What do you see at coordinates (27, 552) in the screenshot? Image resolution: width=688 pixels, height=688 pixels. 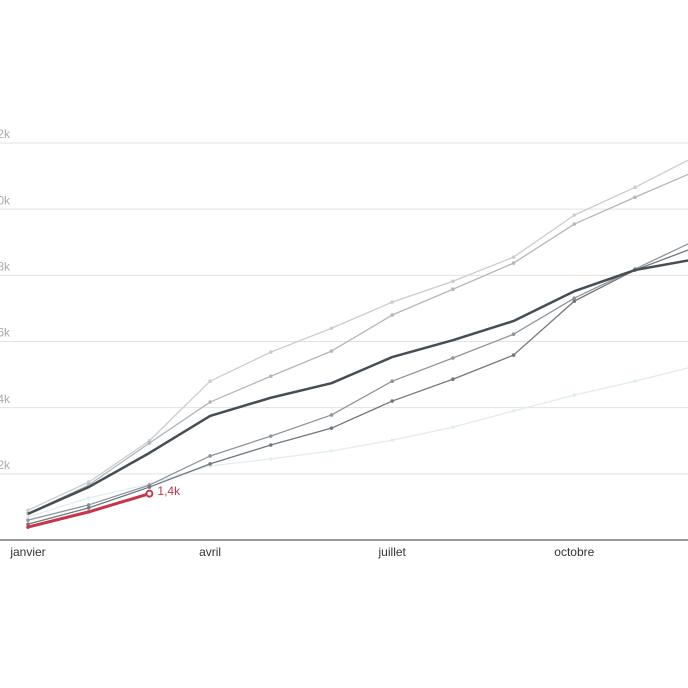 I see `x-tick-label: janvier` at bounding box center [27, 552].